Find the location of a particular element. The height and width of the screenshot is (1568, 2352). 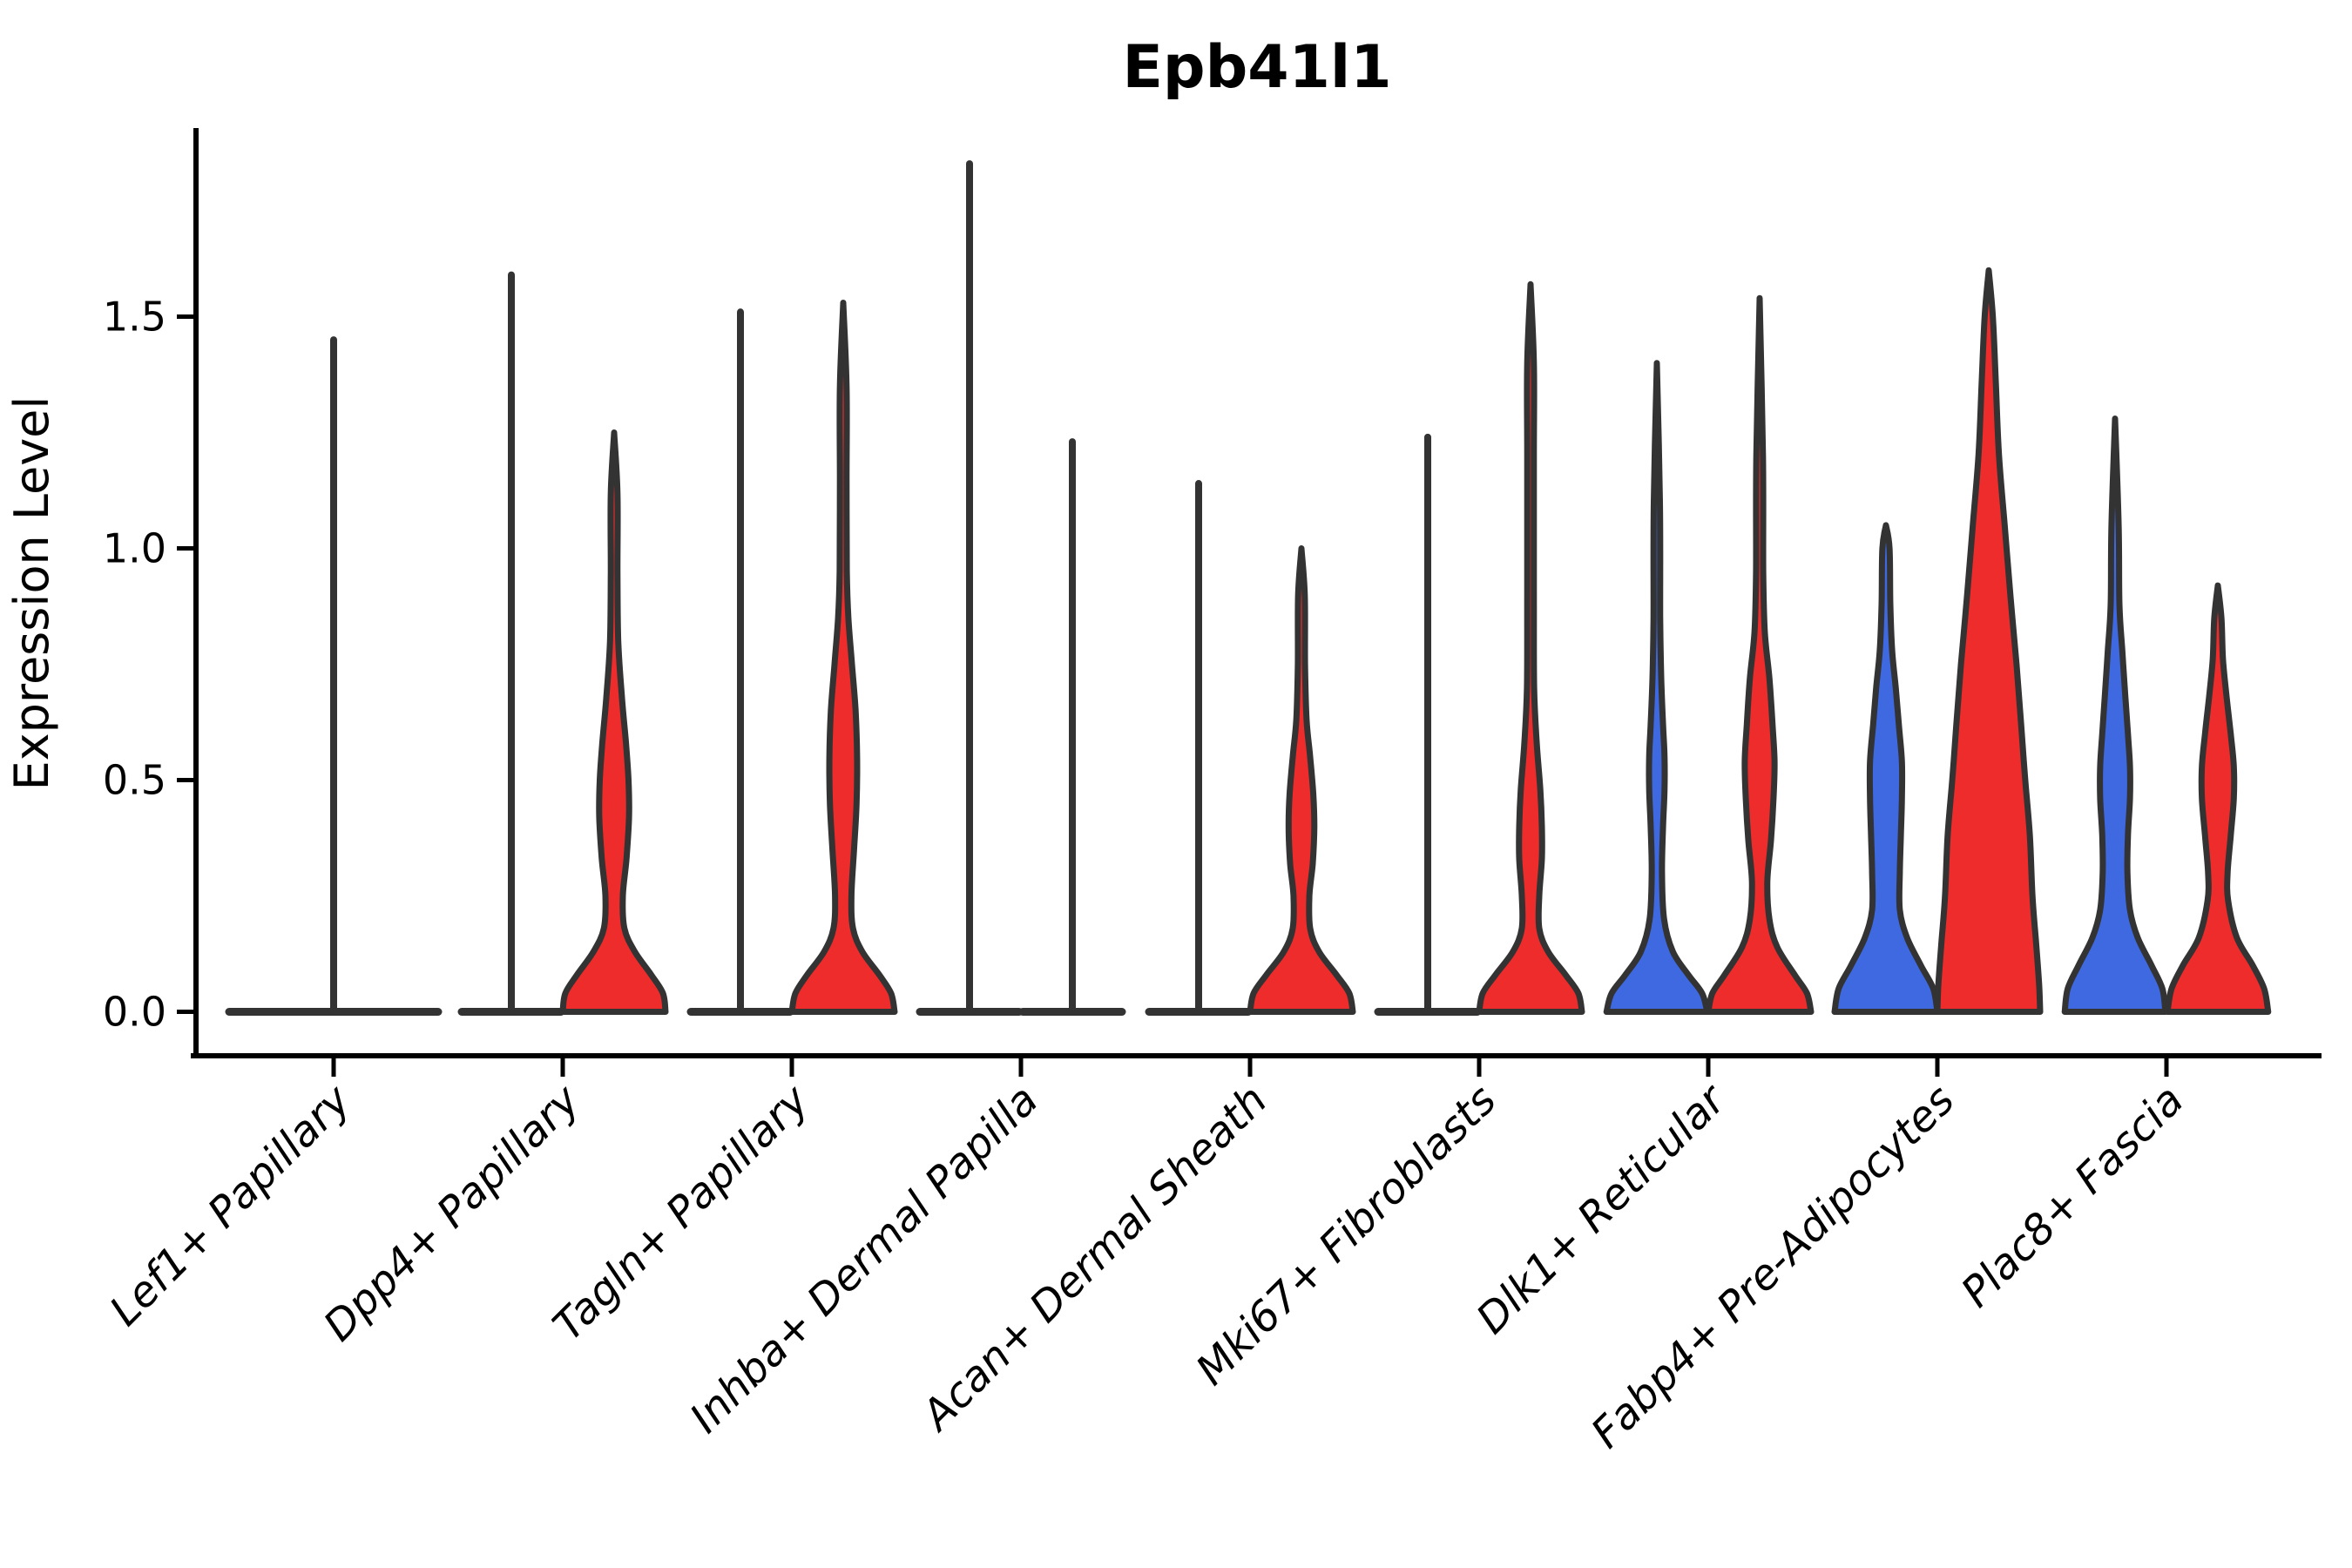

violin-inhba-split2 is located at coordinates (1072, 727).